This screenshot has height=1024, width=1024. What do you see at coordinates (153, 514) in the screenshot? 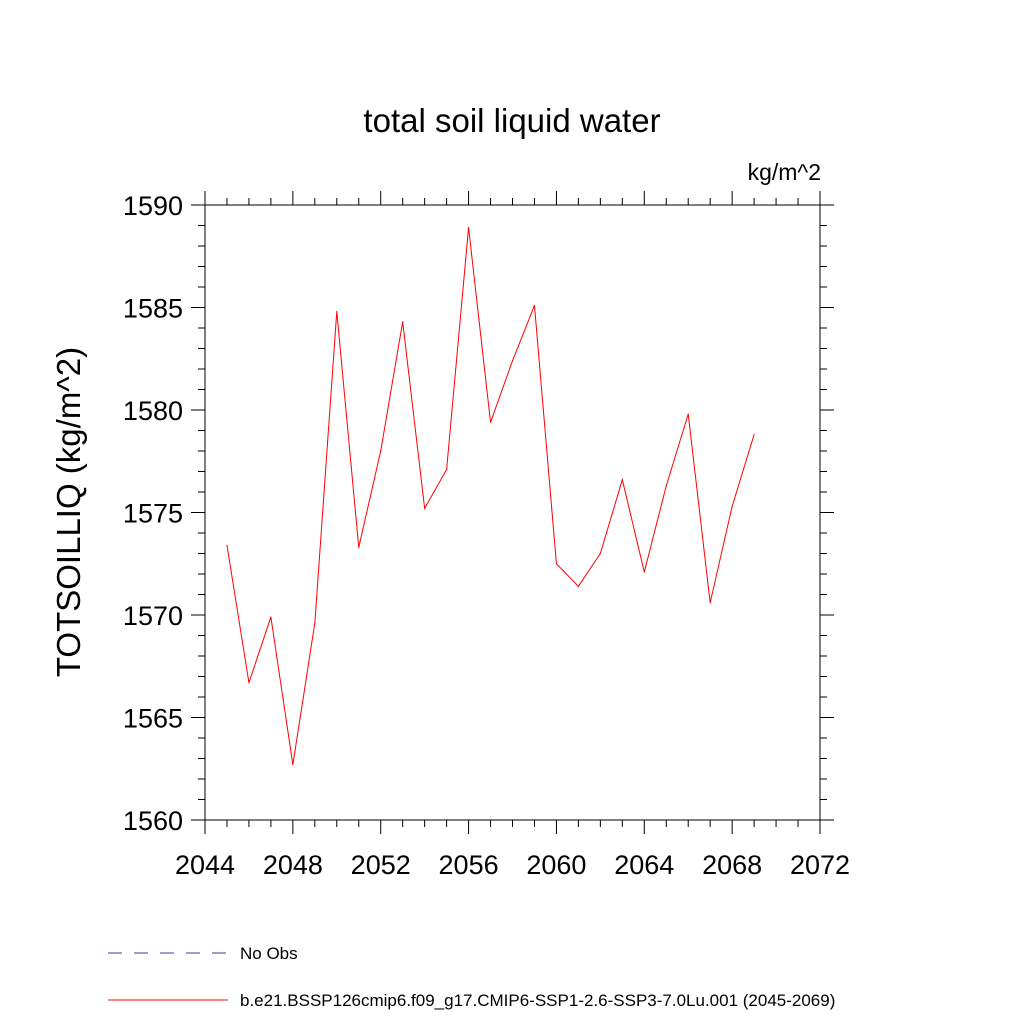
I see `y-tick-label: 1575` at bounding box center [153, 514].